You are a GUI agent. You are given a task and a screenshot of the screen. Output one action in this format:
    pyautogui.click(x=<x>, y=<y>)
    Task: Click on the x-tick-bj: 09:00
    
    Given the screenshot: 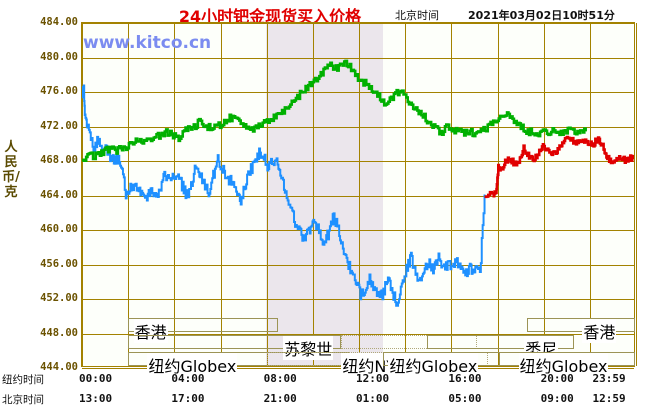 What is the action you would take?
    pyautogui.click(x=557, y=398)
    